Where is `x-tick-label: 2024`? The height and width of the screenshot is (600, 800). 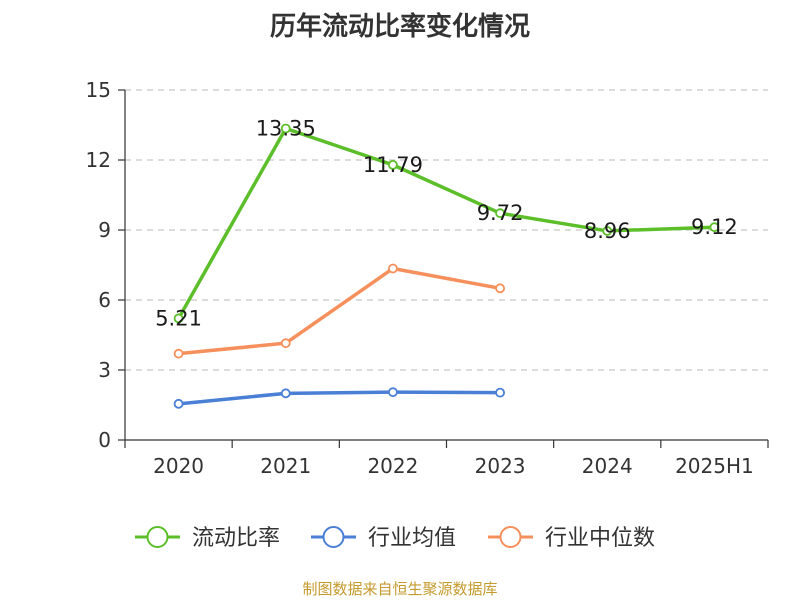
x-tick-label: 2024 is located at coordinates (607, 466).